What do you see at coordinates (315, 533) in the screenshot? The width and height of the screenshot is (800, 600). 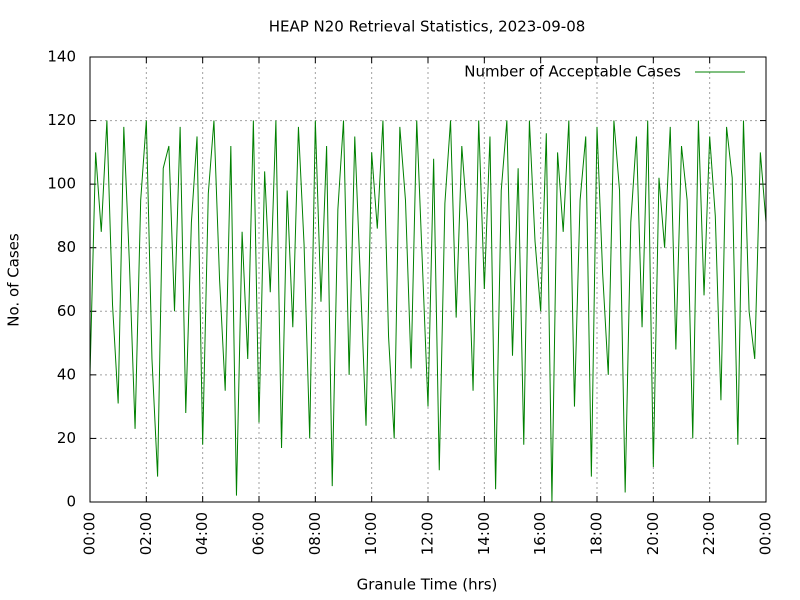 I see `x-tick-label: 08:00` at bounding box center [315, 533].